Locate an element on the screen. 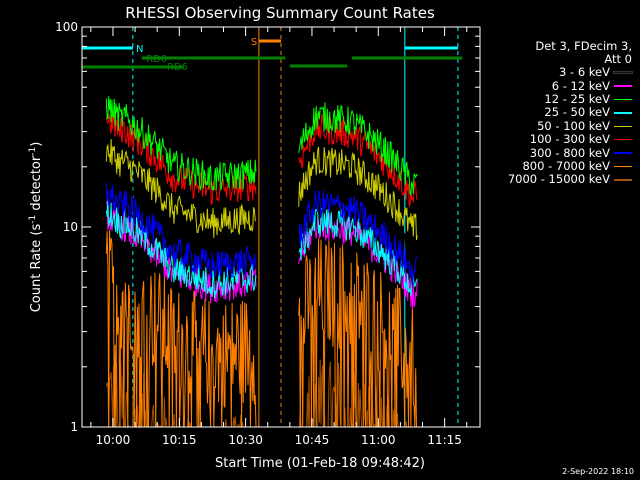 The image size is (640, 480). y-tick-label: 100 is located at coordinates (66, 27).